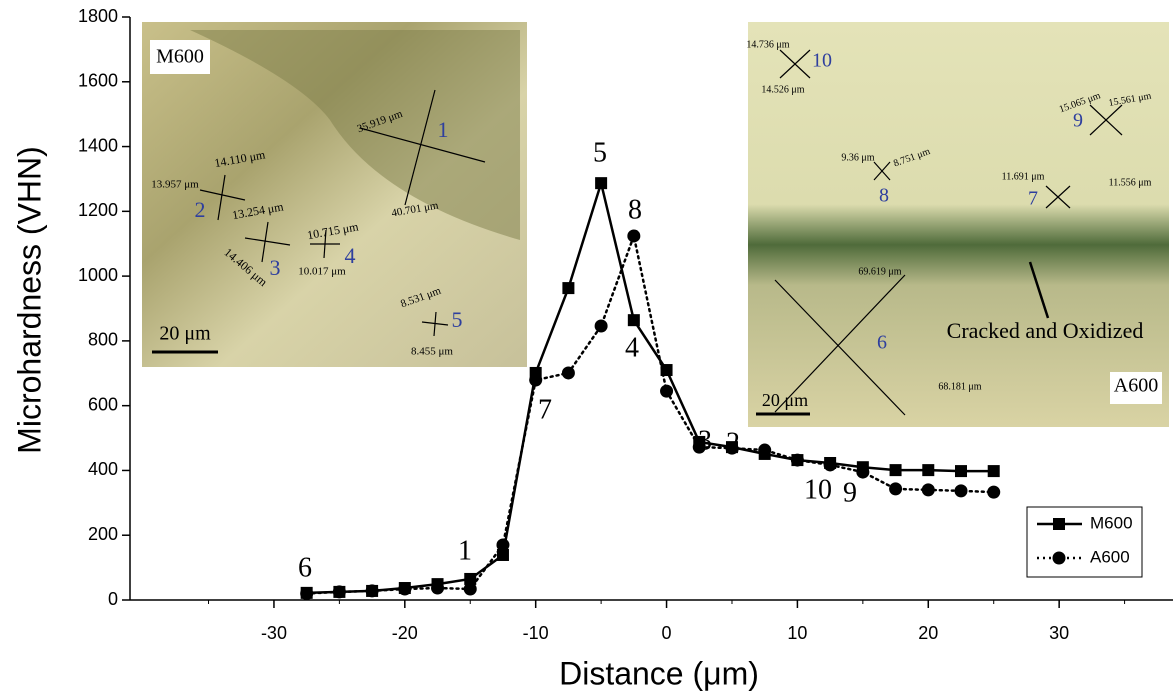 Image resolution: width=1173 pixels, height=695 pixels. I want to click on inset-text: Cracked and Oxidized, so click(1045, 330).